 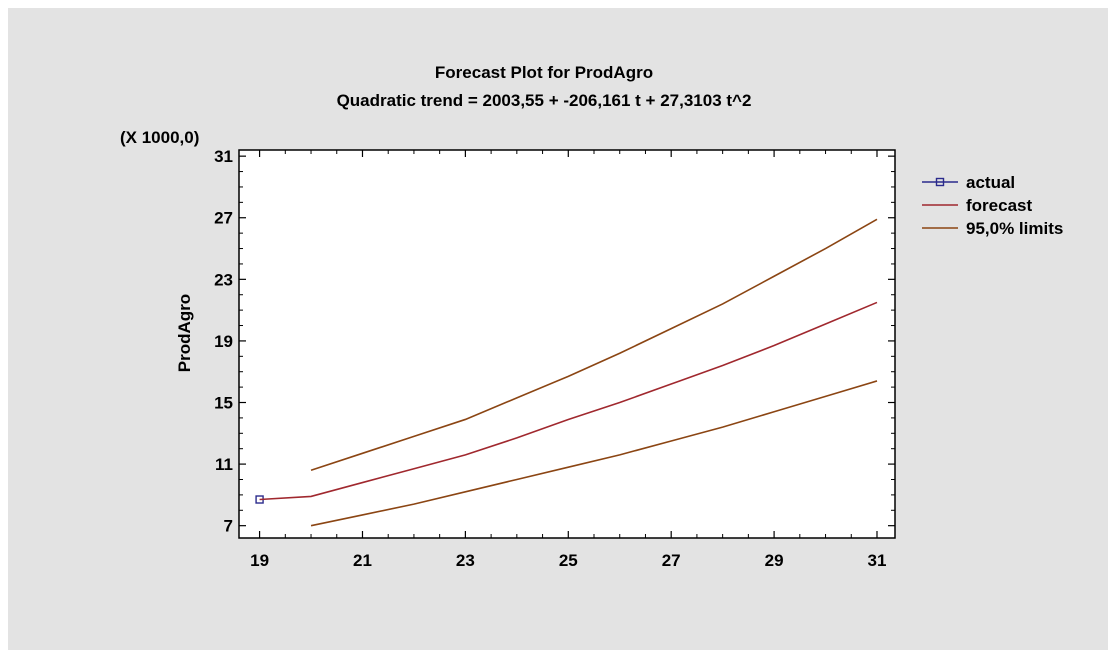 What do you see at coordinates (223, 156) in the screenshot?
I see `y-tick-label: 31` at bounding box center [223, 156].